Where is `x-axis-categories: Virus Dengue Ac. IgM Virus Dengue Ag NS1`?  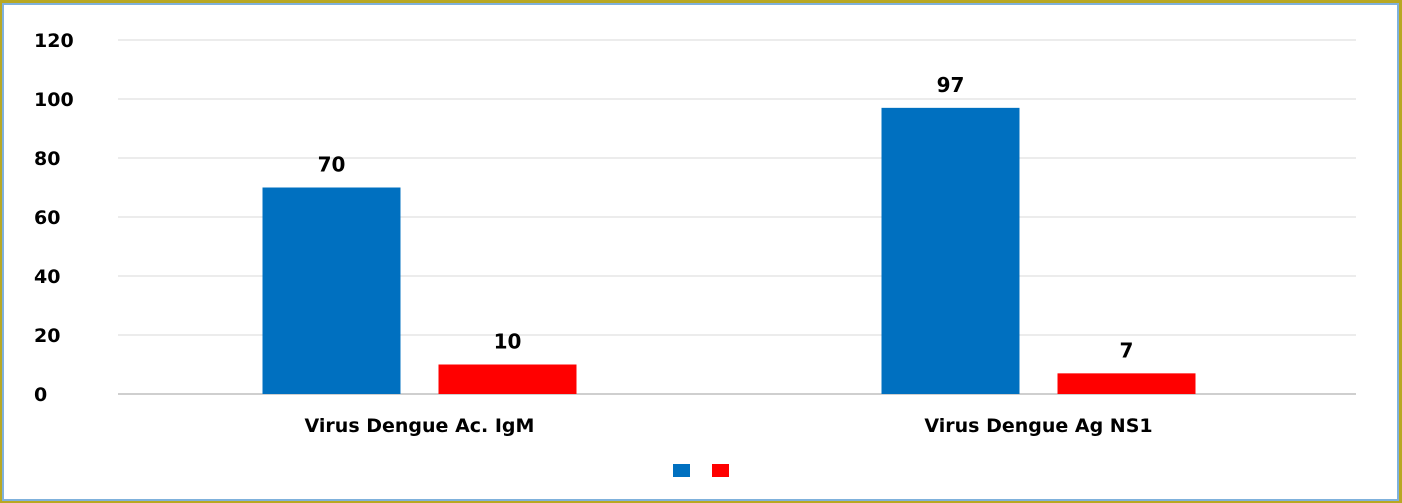
x-axis-categories: Virus Dengue Ac. IgM Virus Dengue Ag NS1 is located at coordinates (729, 426).